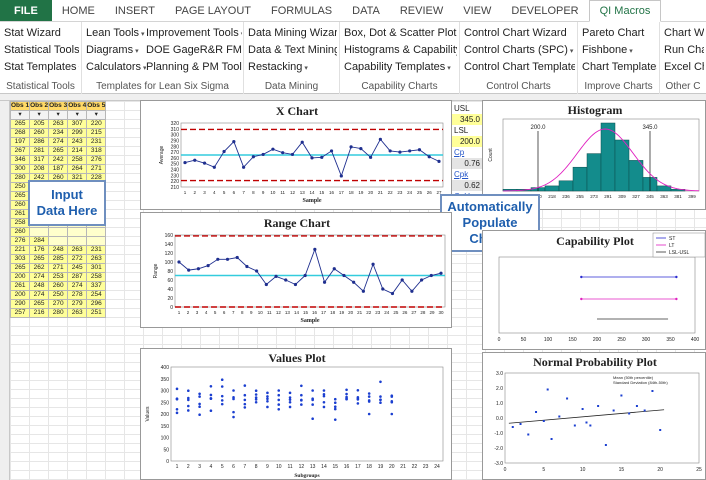  What do you see at coordinates (467, 119) in the screenshot?
I see `usl-value: 345.0` at bounding box center [467, 119].